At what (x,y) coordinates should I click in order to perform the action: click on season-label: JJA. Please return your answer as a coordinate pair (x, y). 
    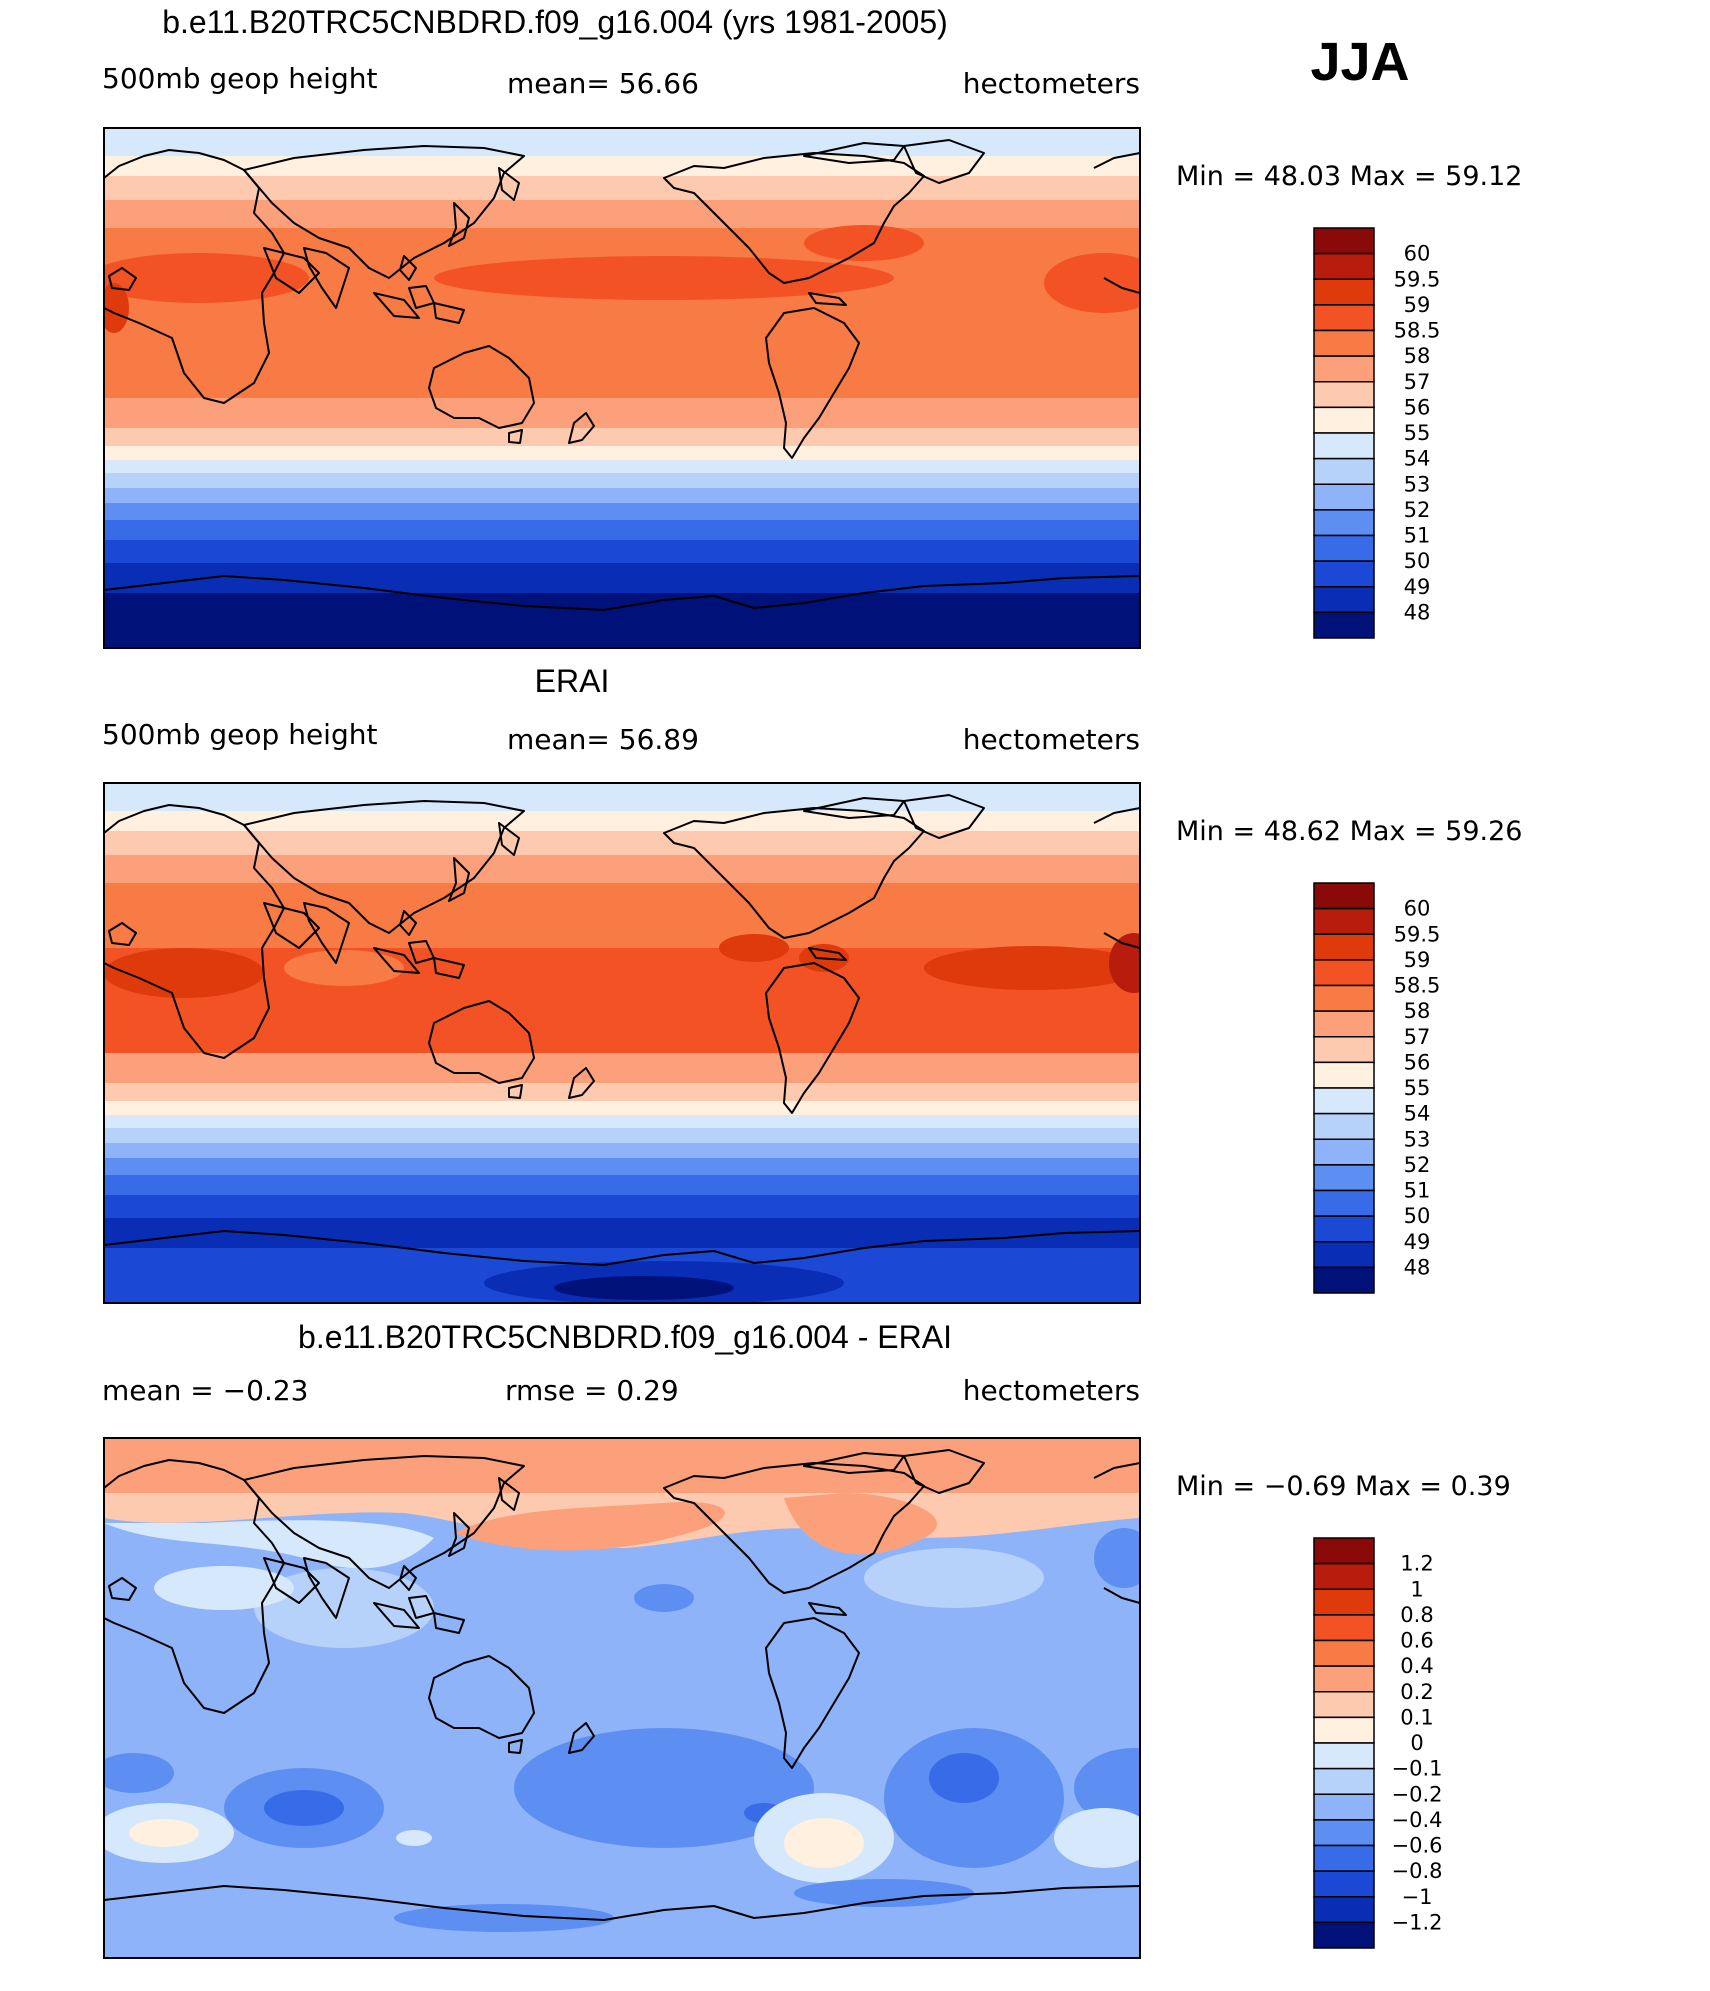
    Looking at the image, I should click on (1359, 62).